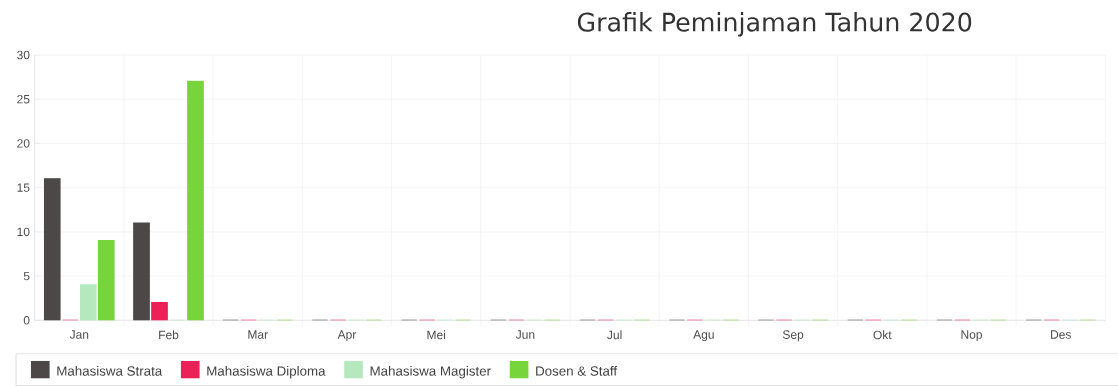 The height and width of the screenshot is (387, 1118). Describe the element at coordinates (23, 232) in the screenshot. I see `y-tick-label: 10` at that location.